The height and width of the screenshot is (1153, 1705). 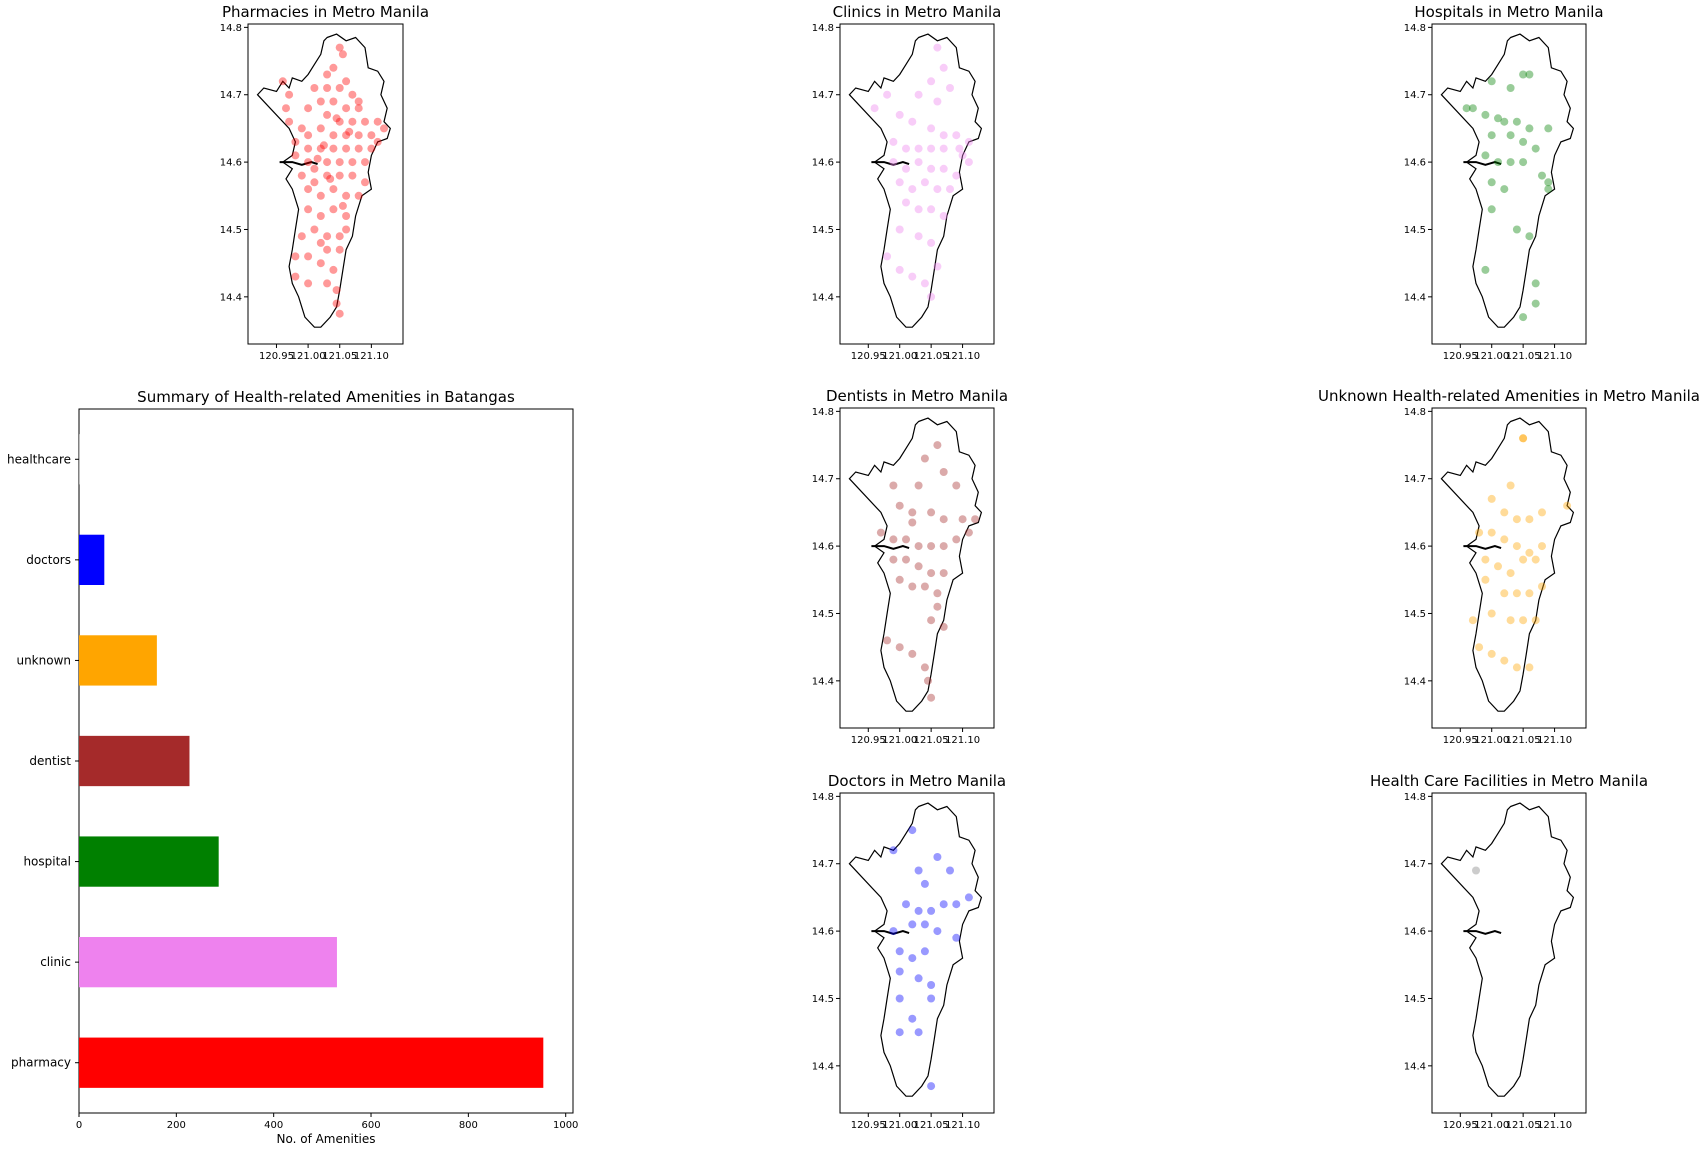 What do you see at coordinates (134, 761) in the screenshot?
I see `bar-dentist` at bounding box center [134, 761].